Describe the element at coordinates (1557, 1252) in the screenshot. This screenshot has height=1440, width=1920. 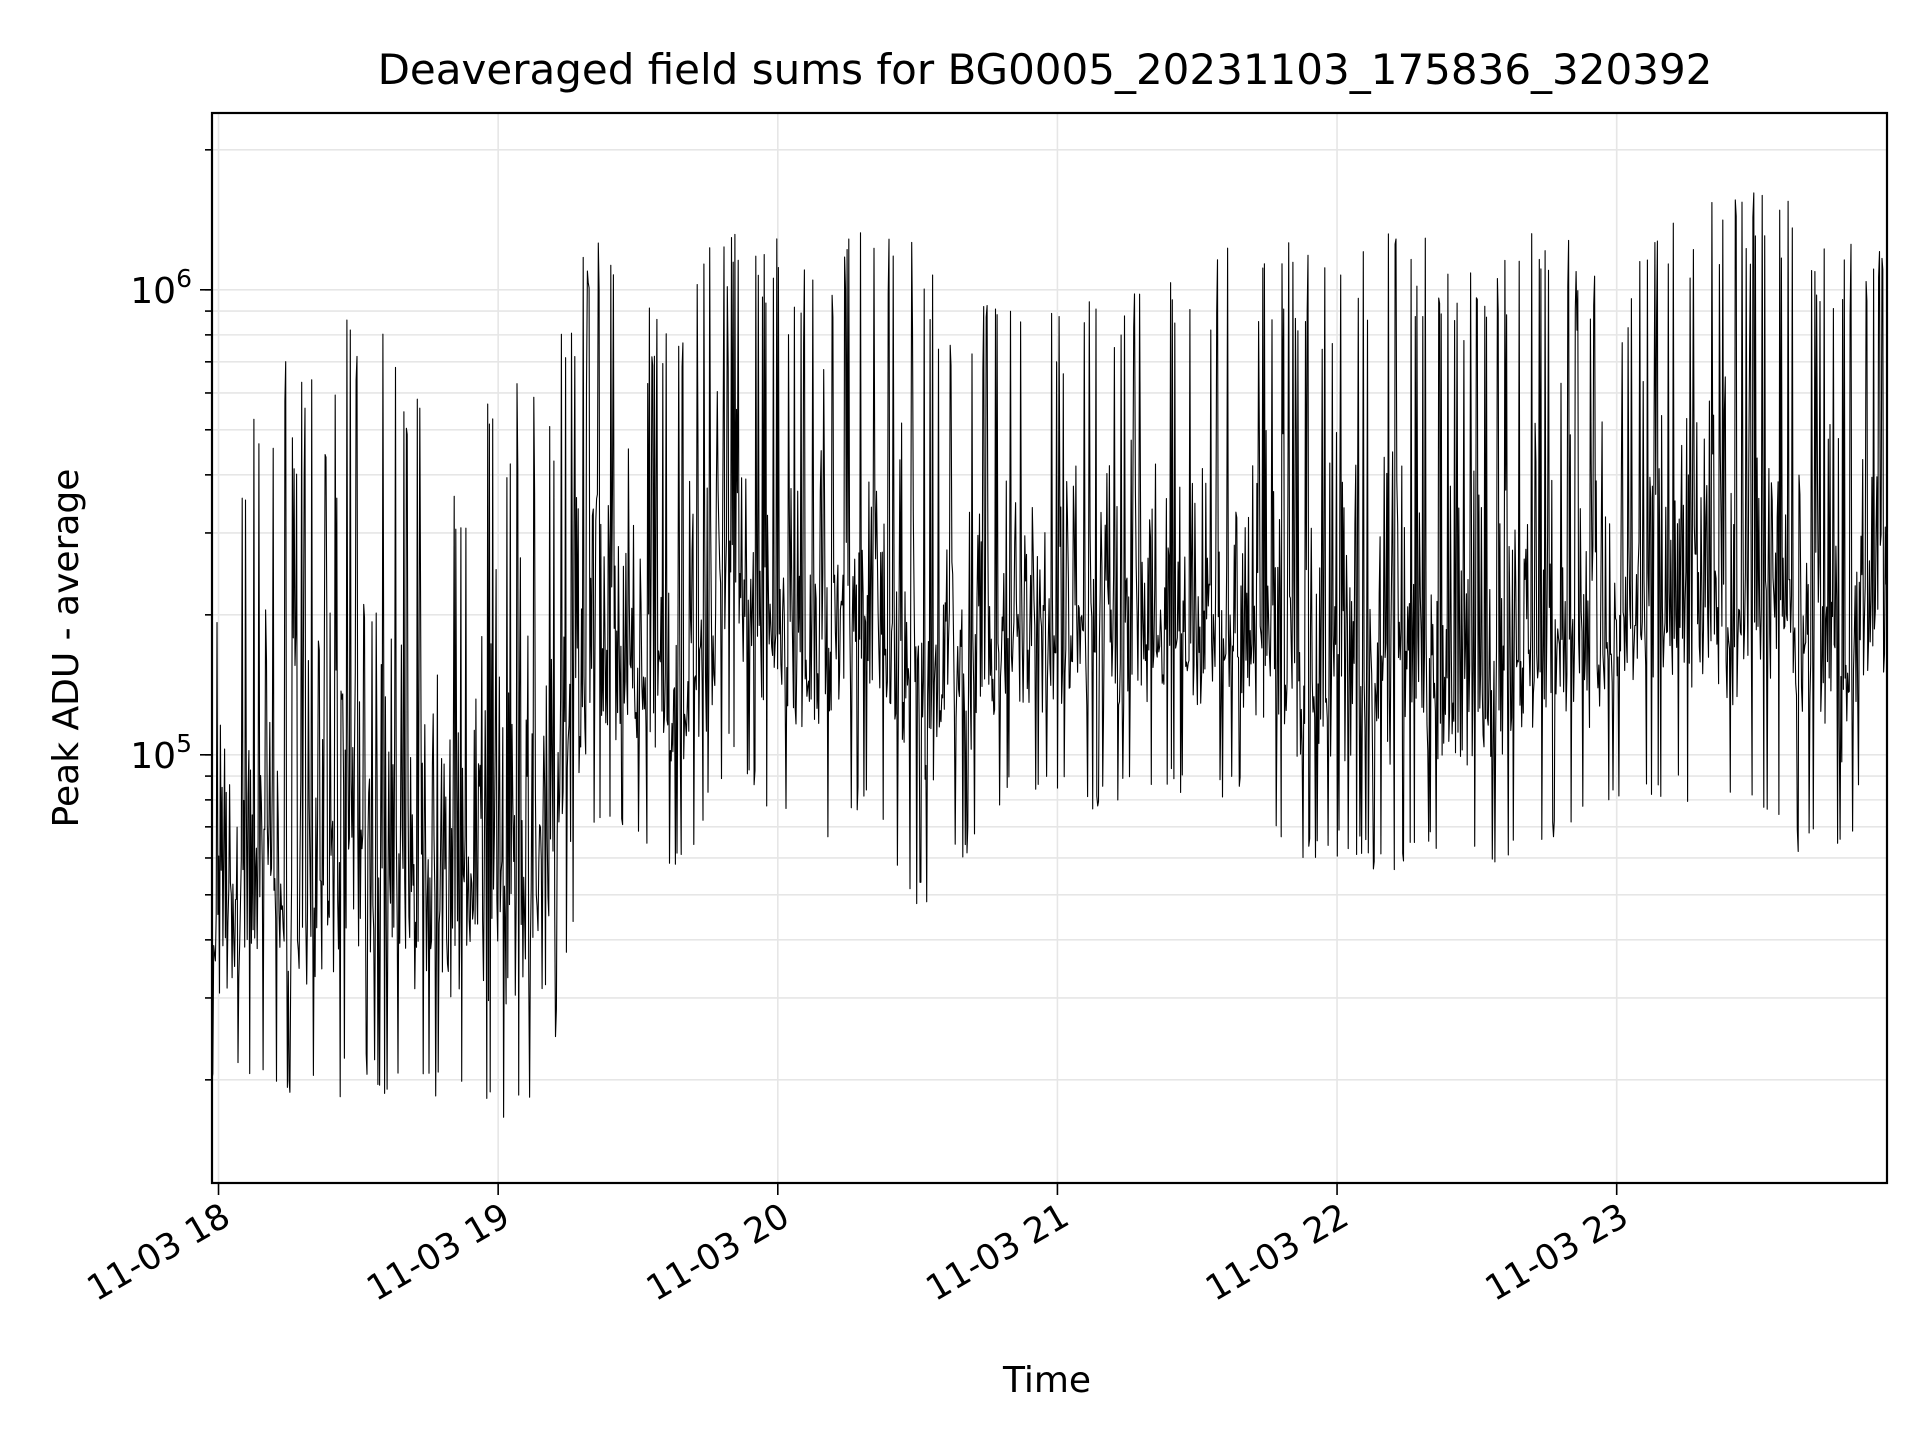
I see `x-tick-label-5: 11-03 23` at that location.